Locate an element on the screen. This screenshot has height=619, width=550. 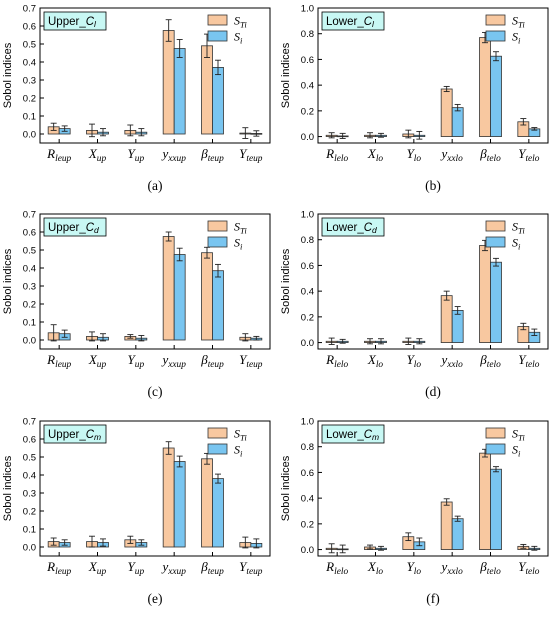
panel-label: (f) is located at coordinates (433, 598).